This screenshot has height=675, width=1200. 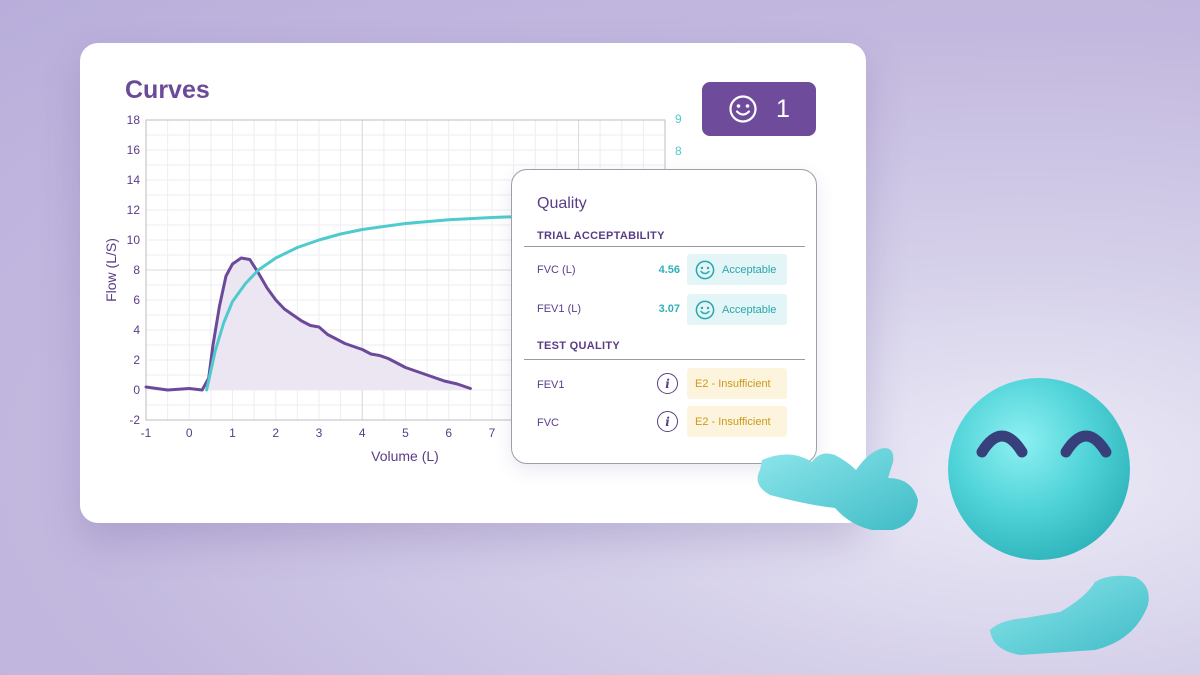 I want to click on fvc-status-text: Acceptable, so click(x=749, y=269).